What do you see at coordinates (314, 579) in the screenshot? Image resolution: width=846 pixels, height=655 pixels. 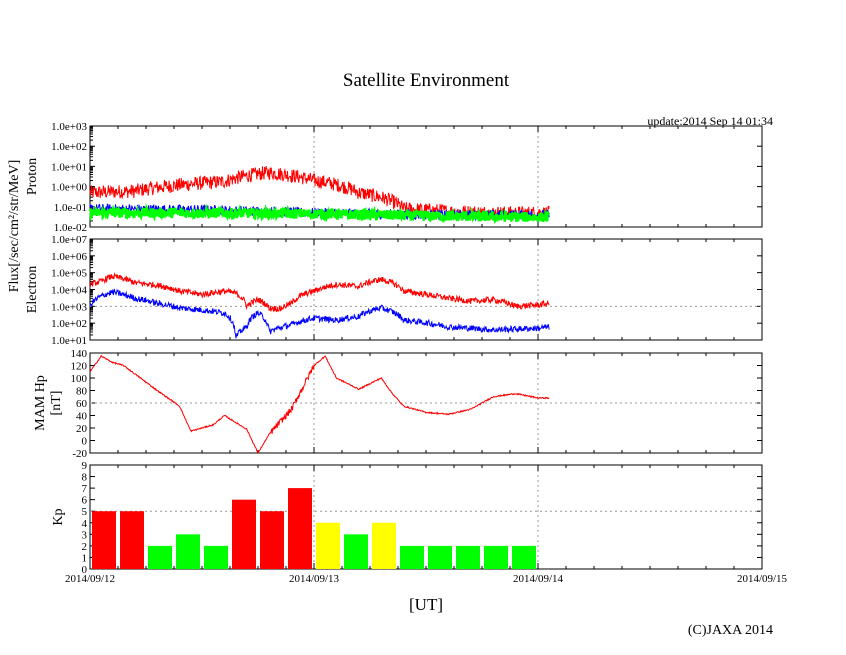 I see `x-tick-label: 2014/09/13` at bounding box center [314, 579].